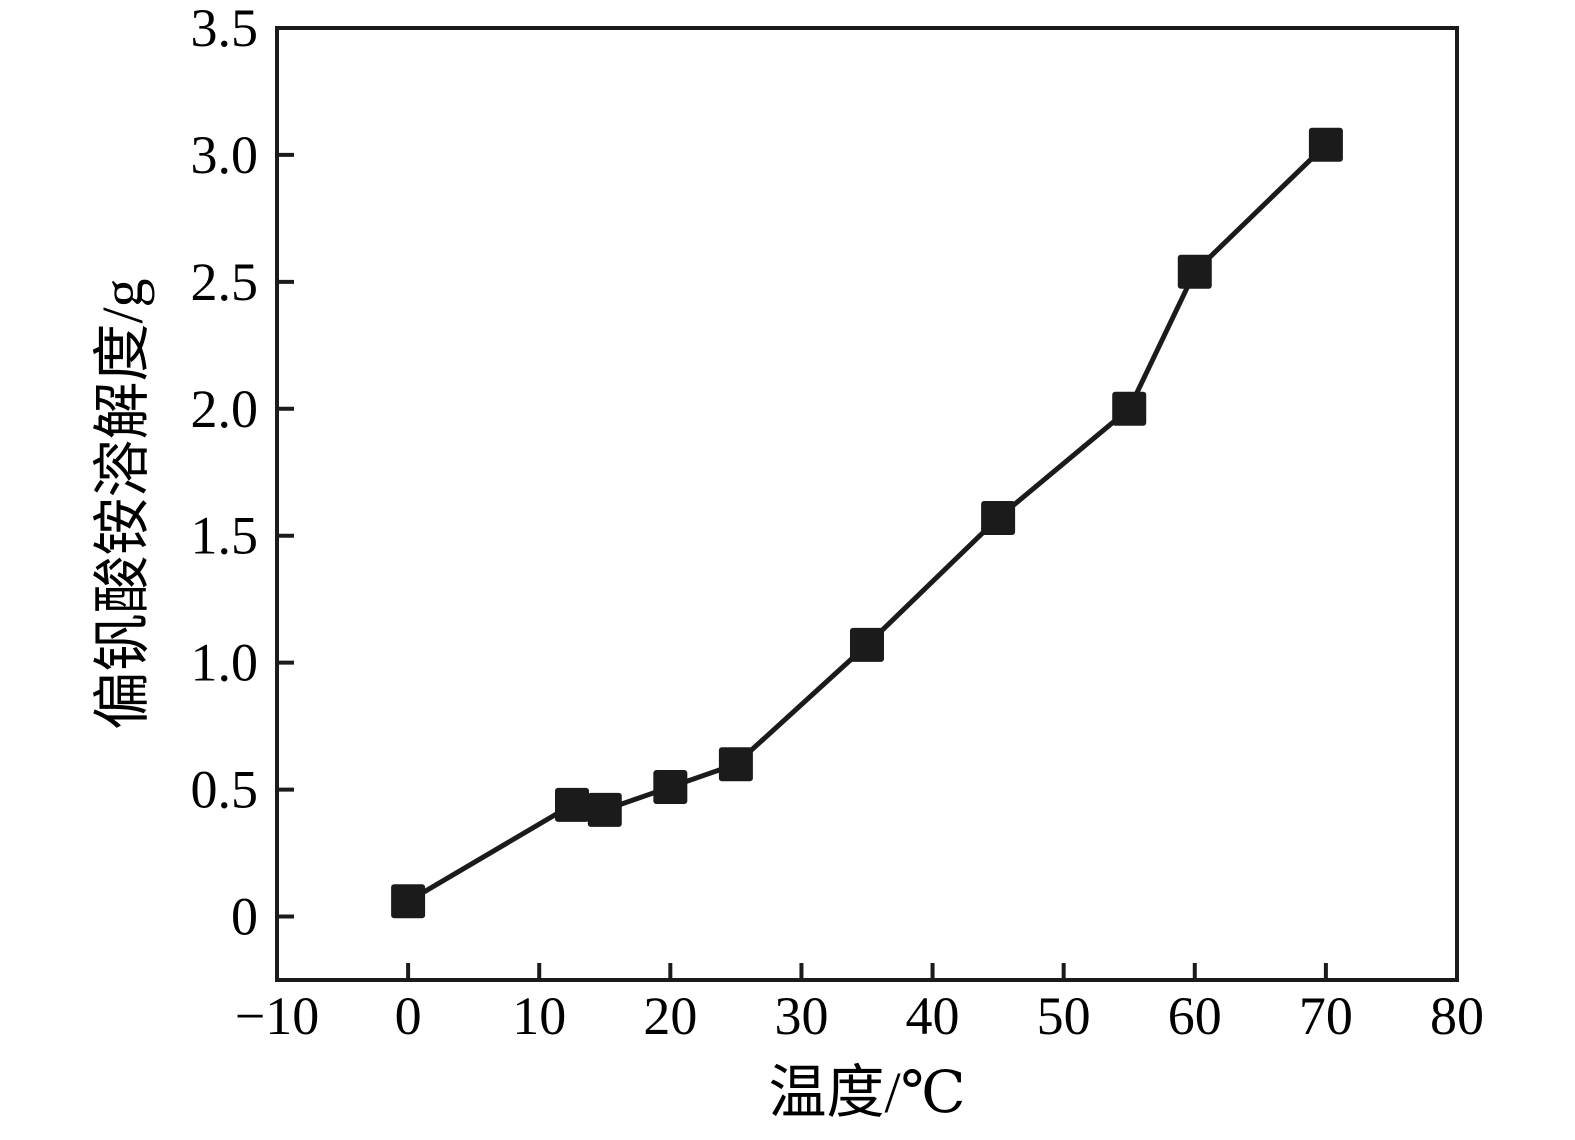 This screenshot has width=1575, height=1140. I want to click on y-tick-label: 3.0, so click(225, 155).